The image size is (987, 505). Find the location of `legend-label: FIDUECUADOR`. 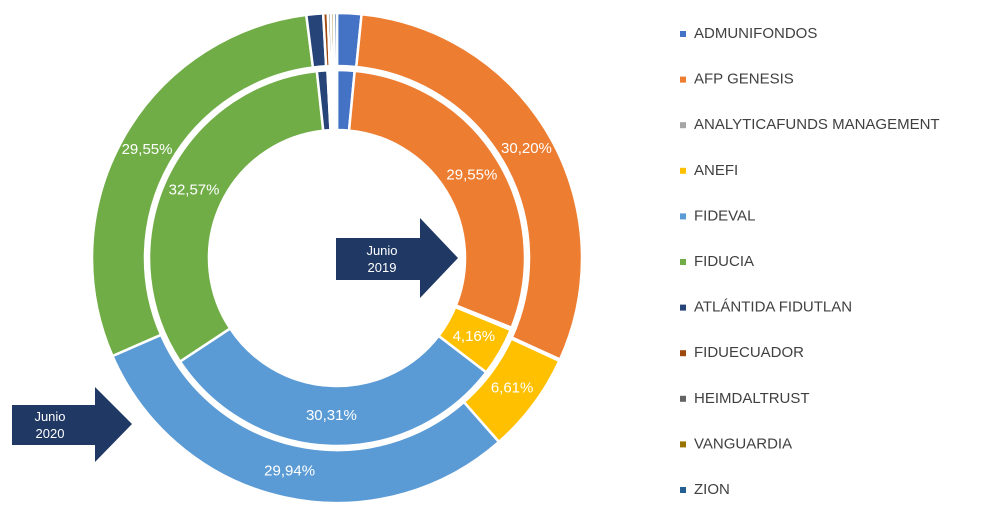

legend-label: FIDUECUADOR is located at coordinates (749, 352).